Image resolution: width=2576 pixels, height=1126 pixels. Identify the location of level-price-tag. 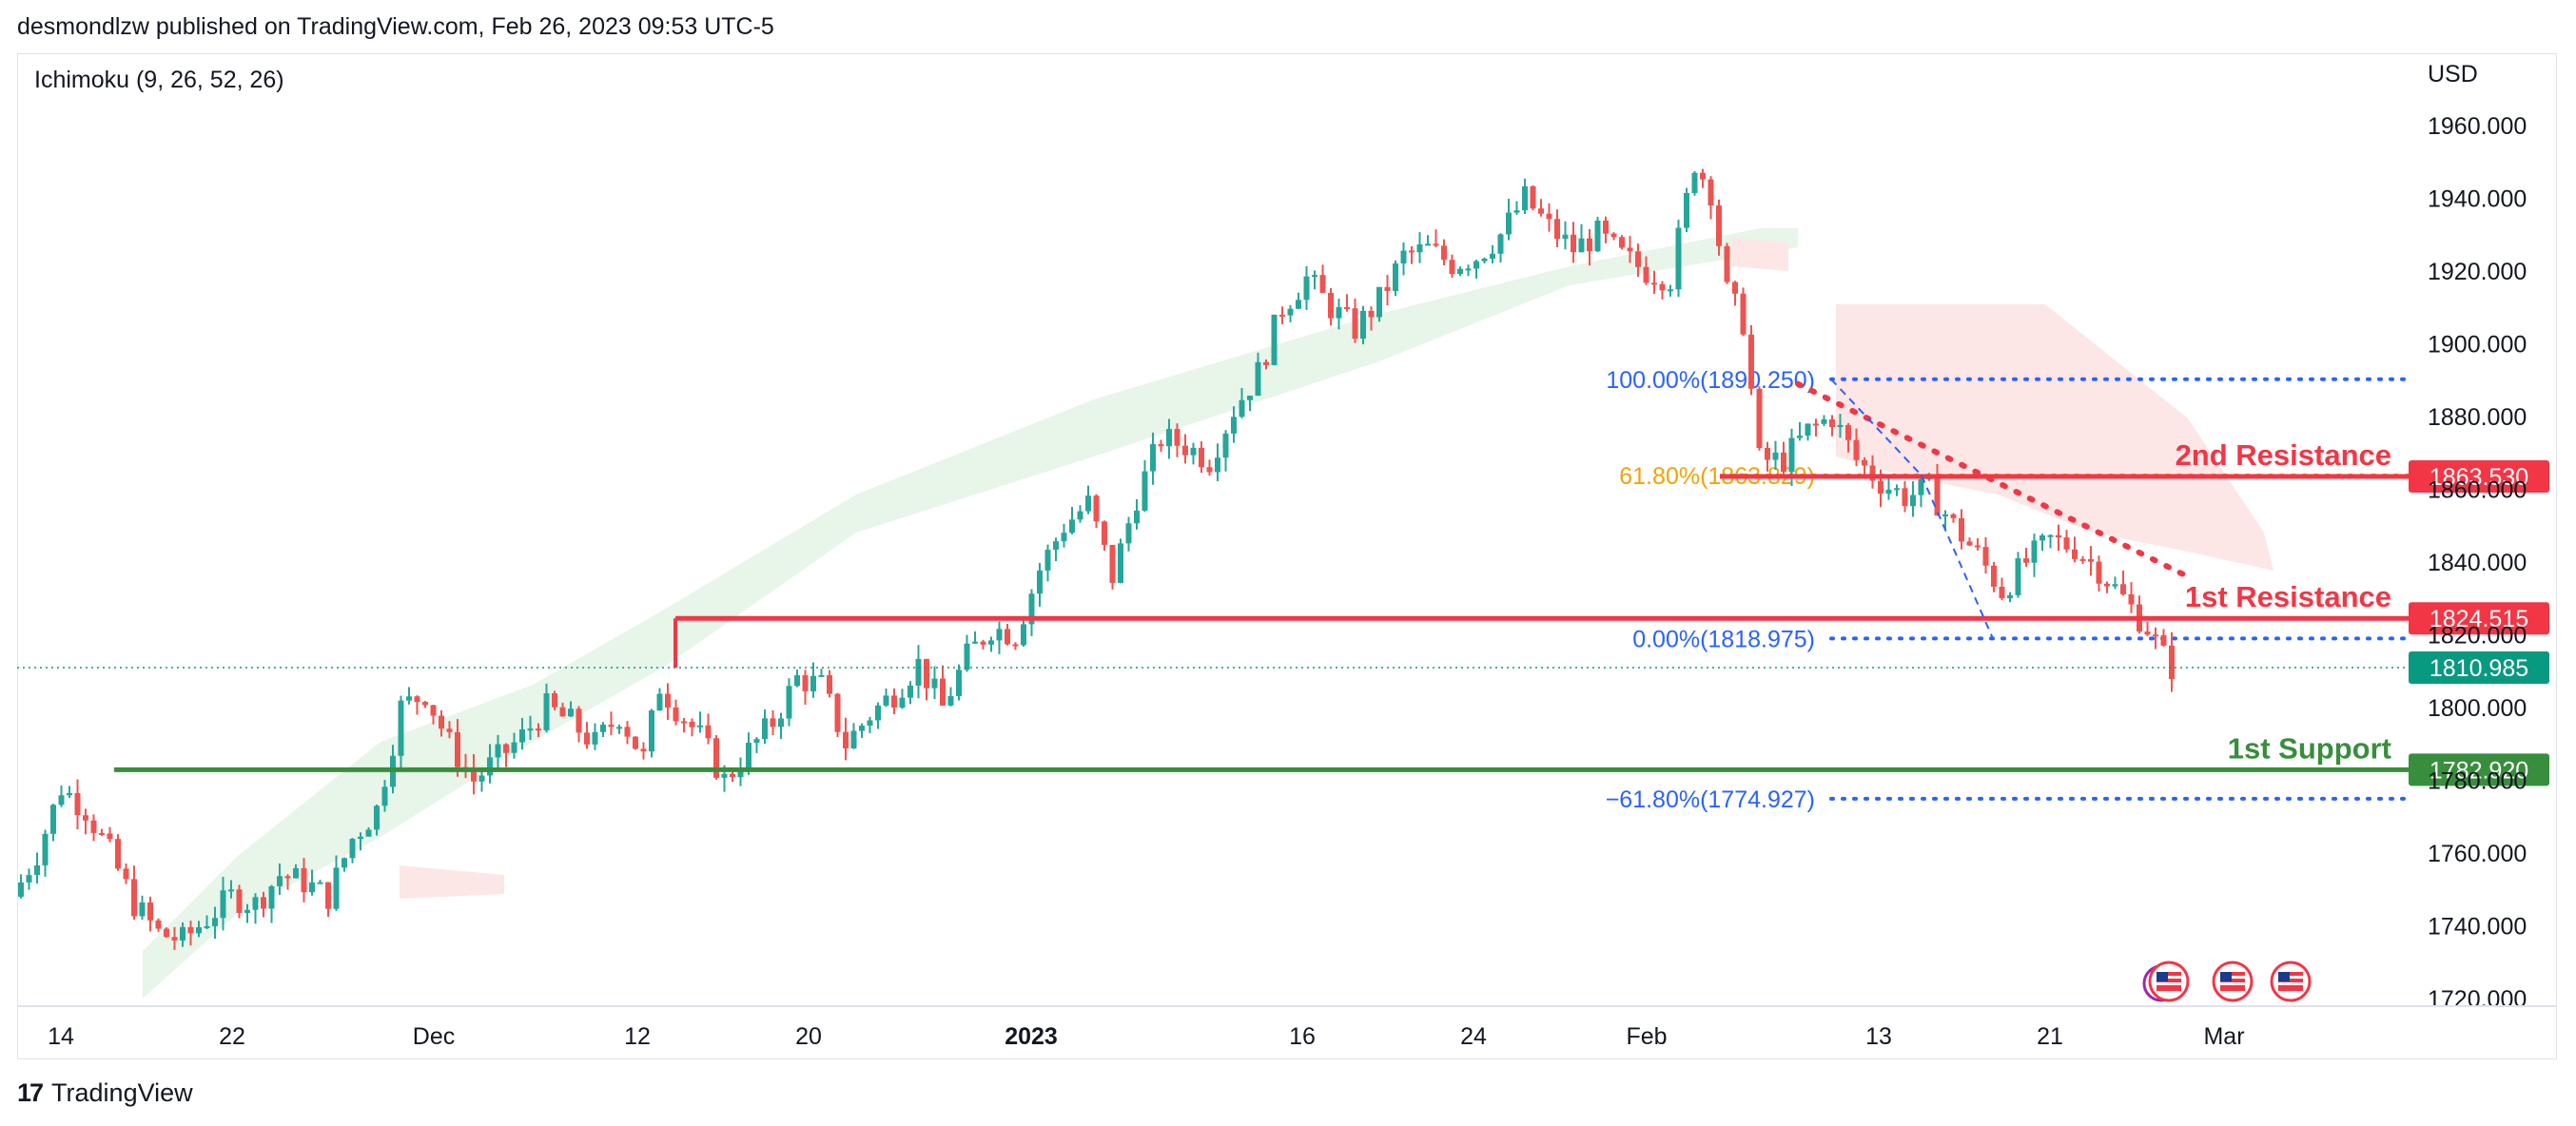
(2479, 769).